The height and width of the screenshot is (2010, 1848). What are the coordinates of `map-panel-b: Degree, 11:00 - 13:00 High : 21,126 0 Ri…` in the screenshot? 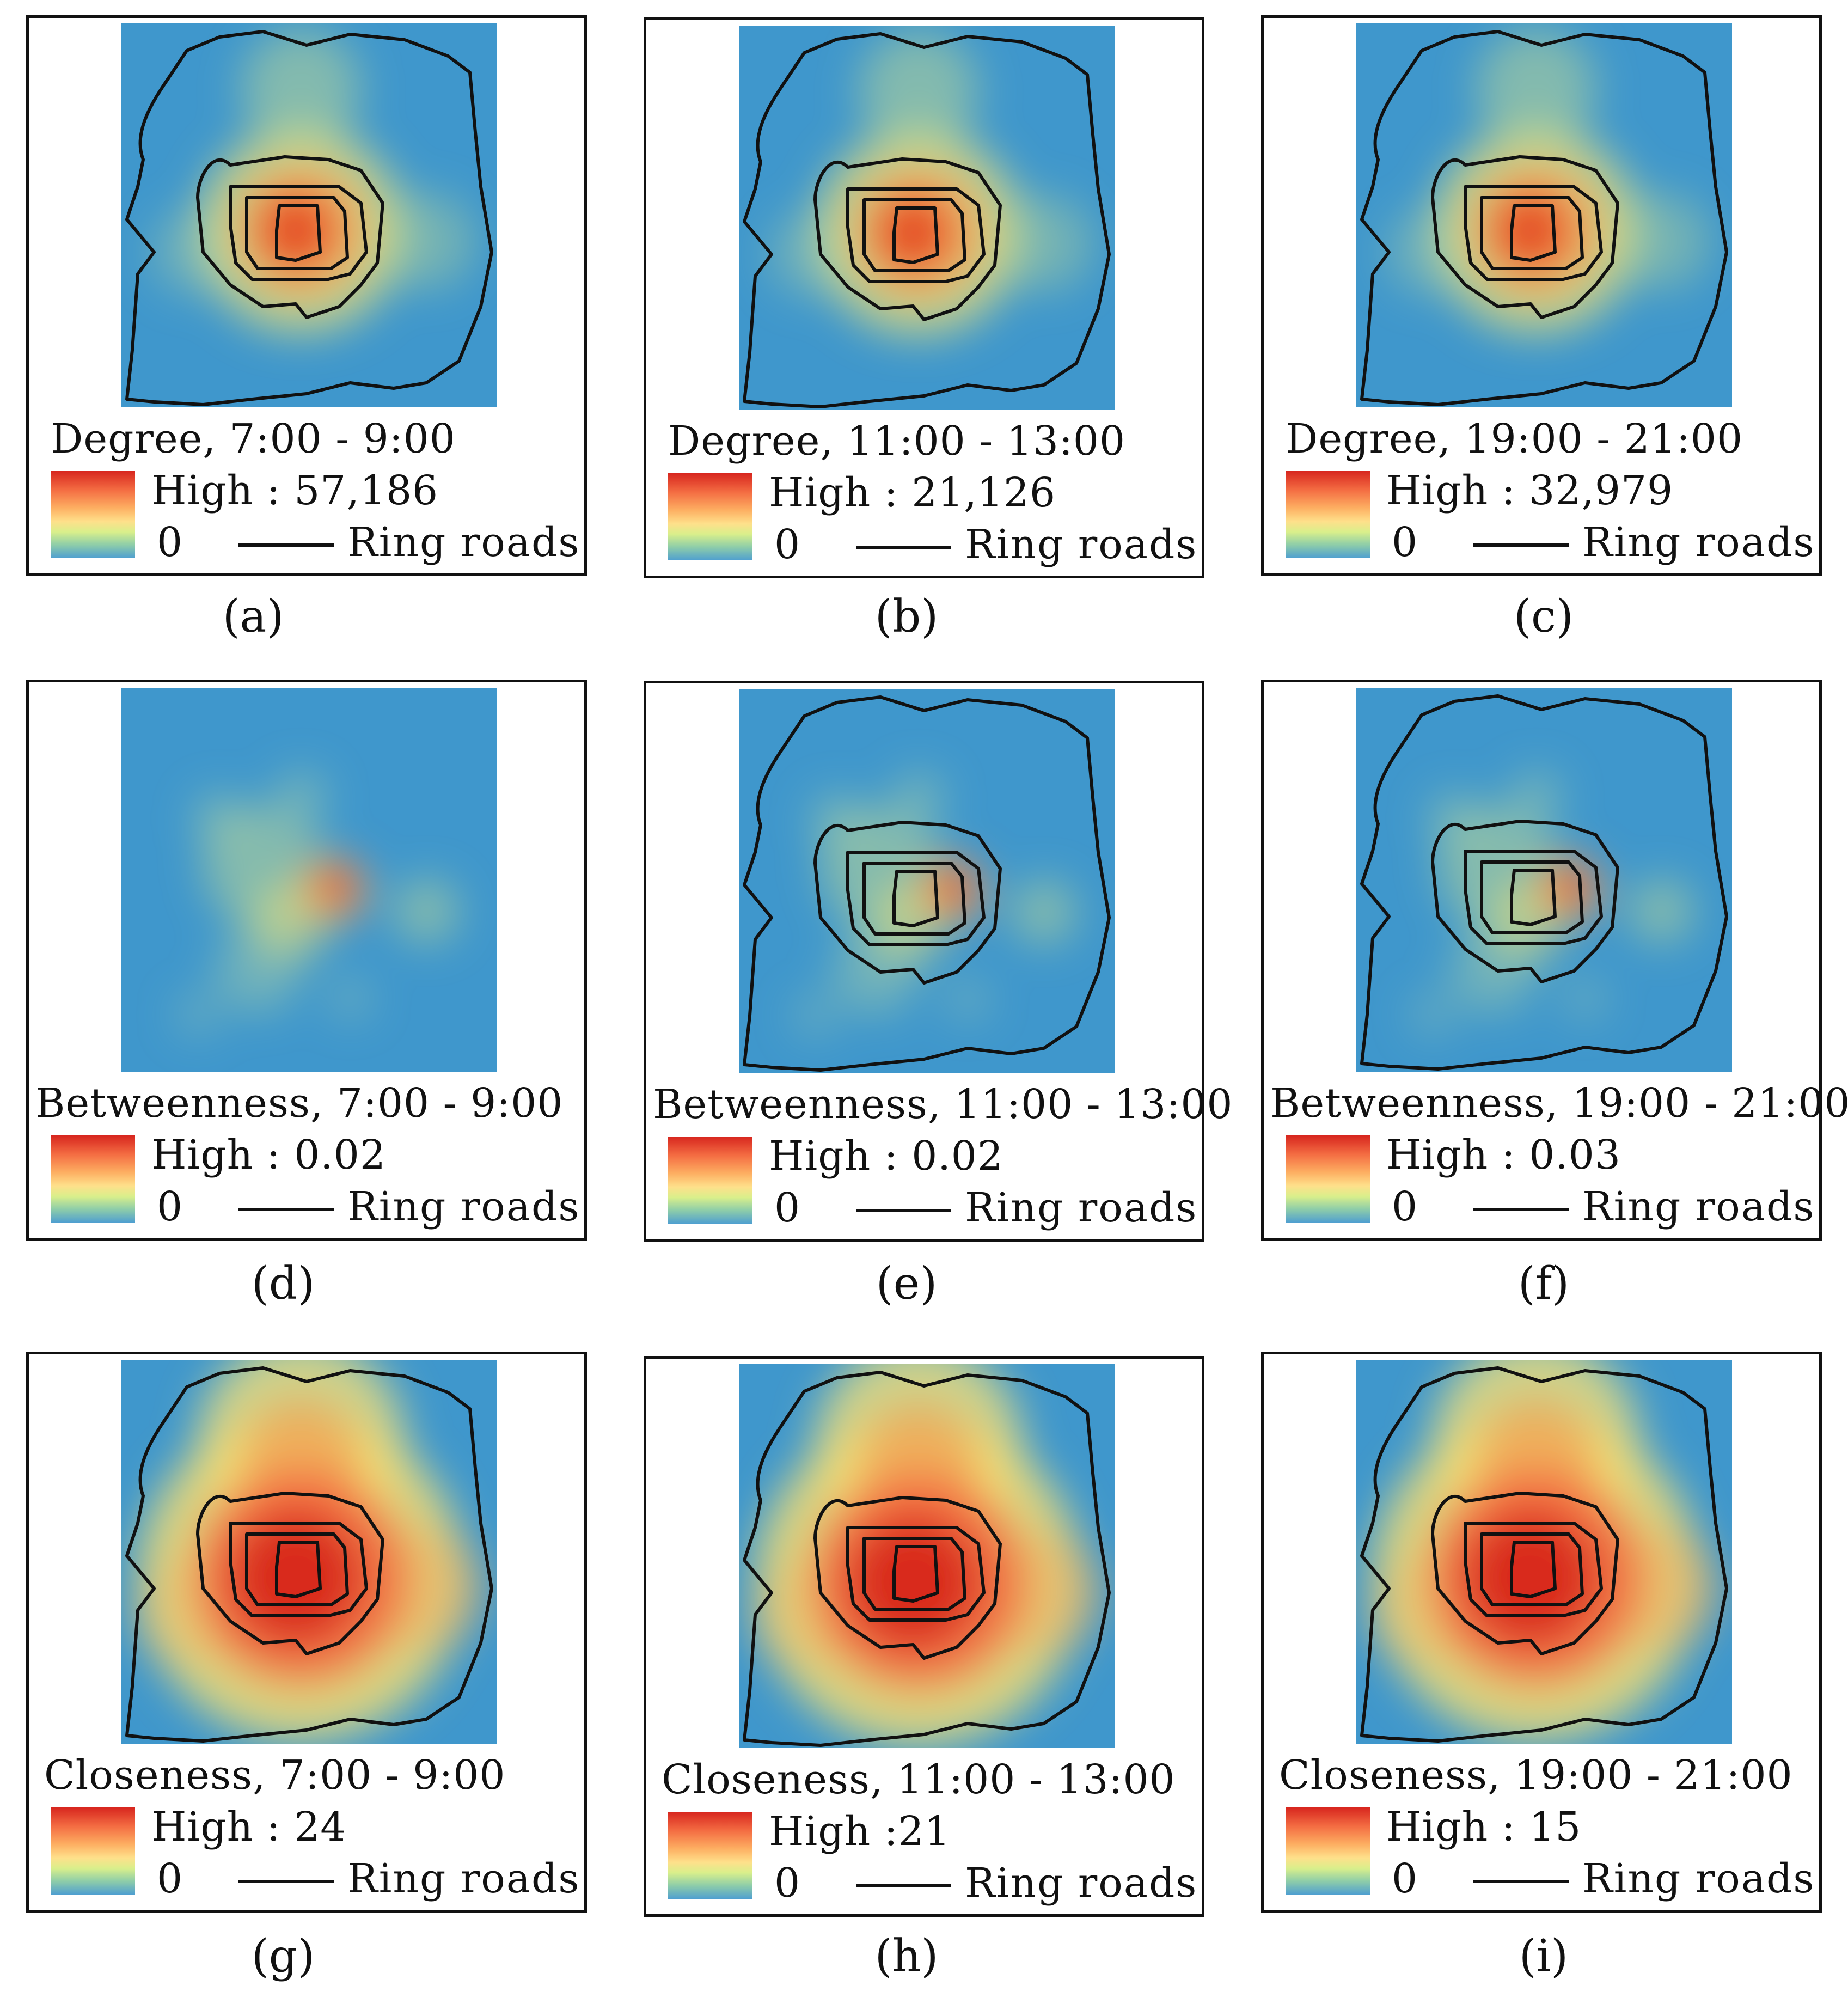 It's located at (924, 297).